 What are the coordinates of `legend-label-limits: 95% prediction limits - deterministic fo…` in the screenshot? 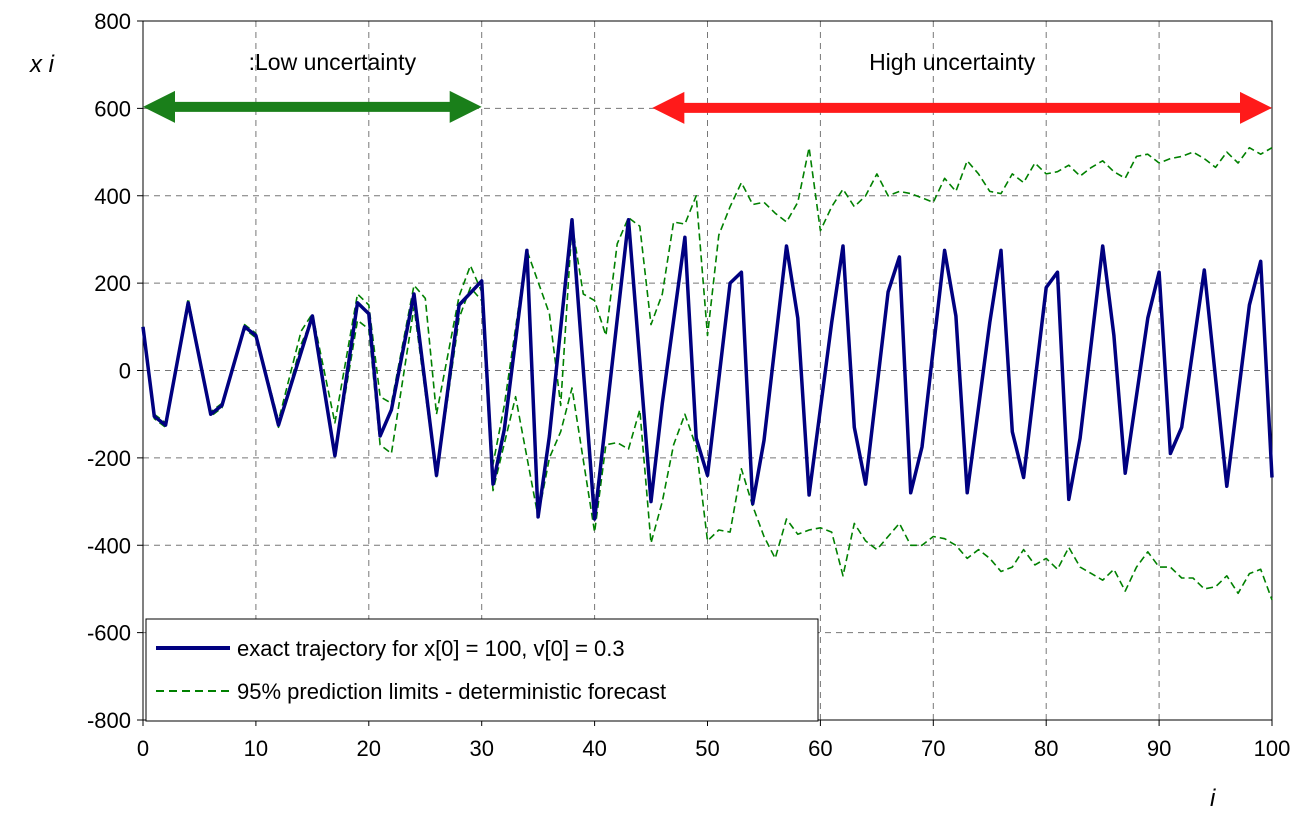 It's located at (451, 691).